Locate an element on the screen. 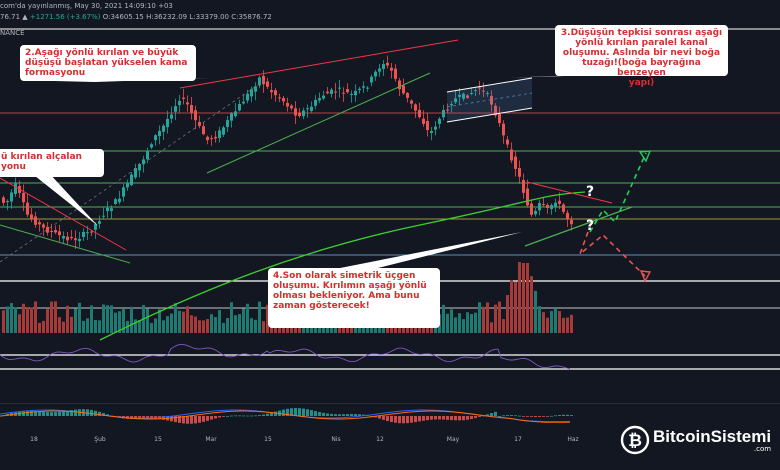 This screenshot has width=780, height=470. annotation-line: olması bekleniyor. Ama bunu is located at coordinates (346, 296).